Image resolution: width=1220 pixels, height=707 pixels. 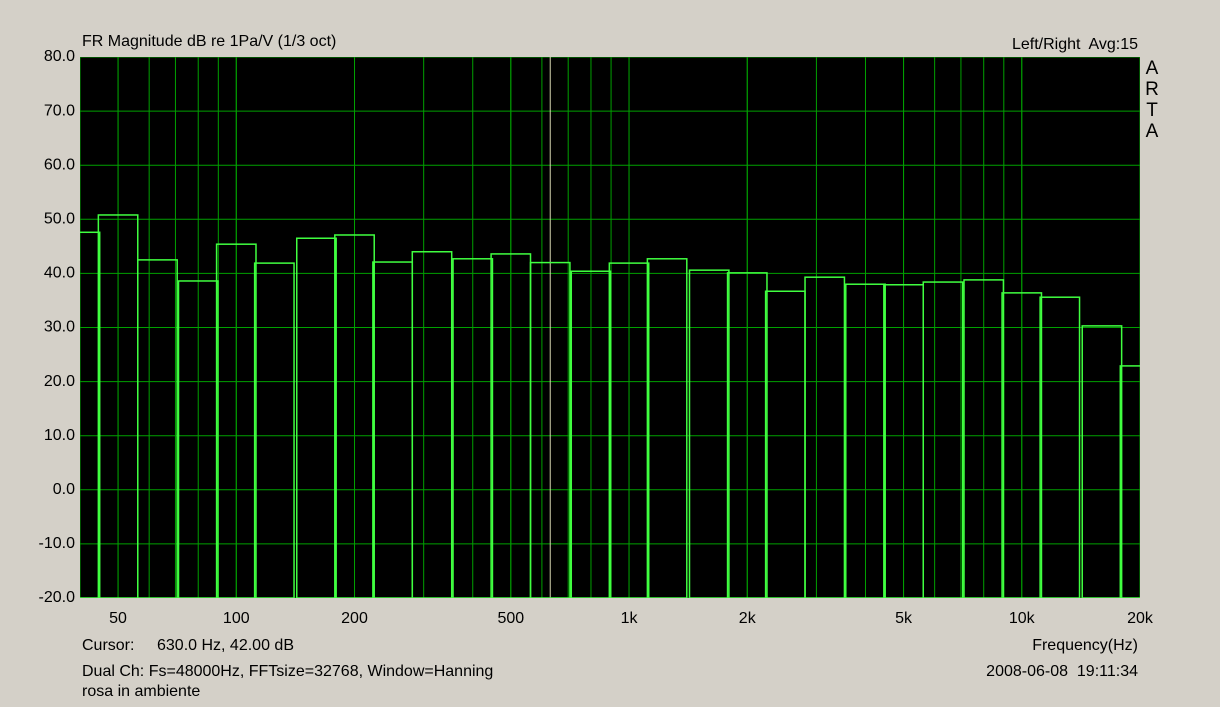 What do you see at coordinates (59, 219) in the screenshot?
I see `y-tick-label: 50.0` at bounding box center [59, 219].